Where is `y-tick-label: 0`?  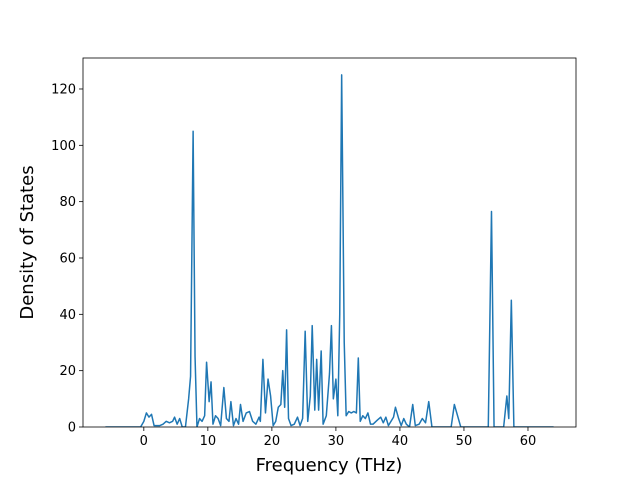 y-tick-label: 0 is located at coordinates (72, 428).